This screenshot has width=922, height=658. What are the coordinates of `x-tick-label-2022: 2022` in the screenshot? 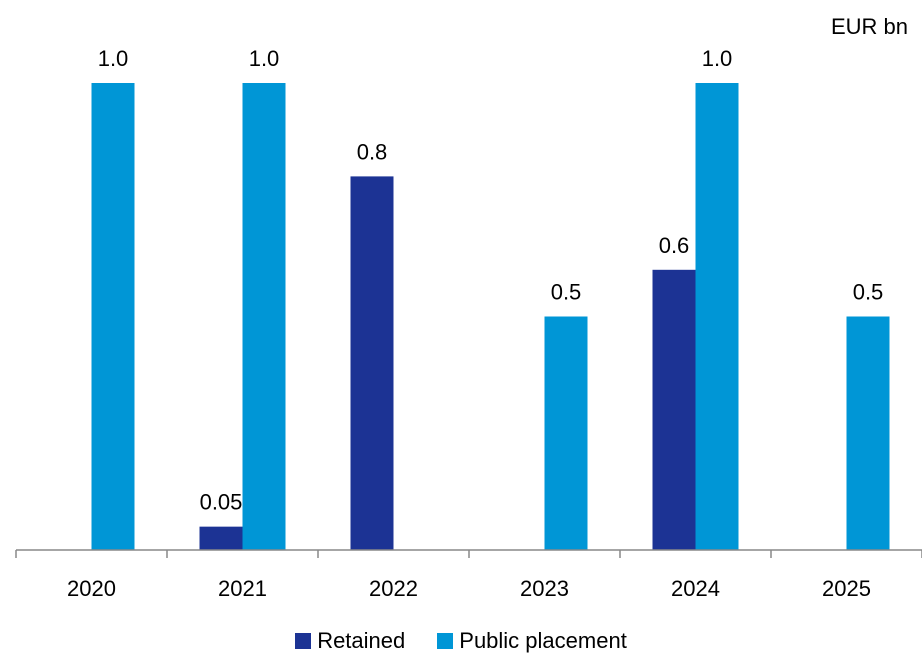 It's located at (393, 588).